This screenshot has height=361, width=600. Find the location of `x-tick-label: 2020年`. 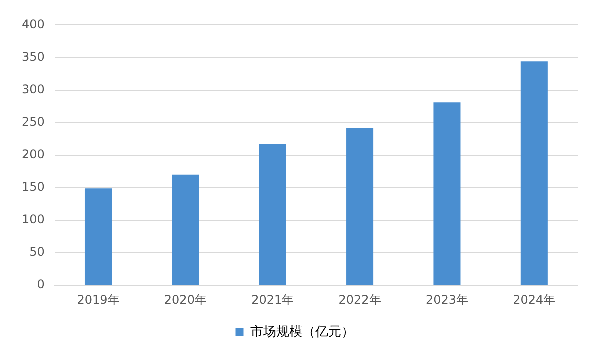

x-tick-label: 2020年 is located at coordinates (185, 299).